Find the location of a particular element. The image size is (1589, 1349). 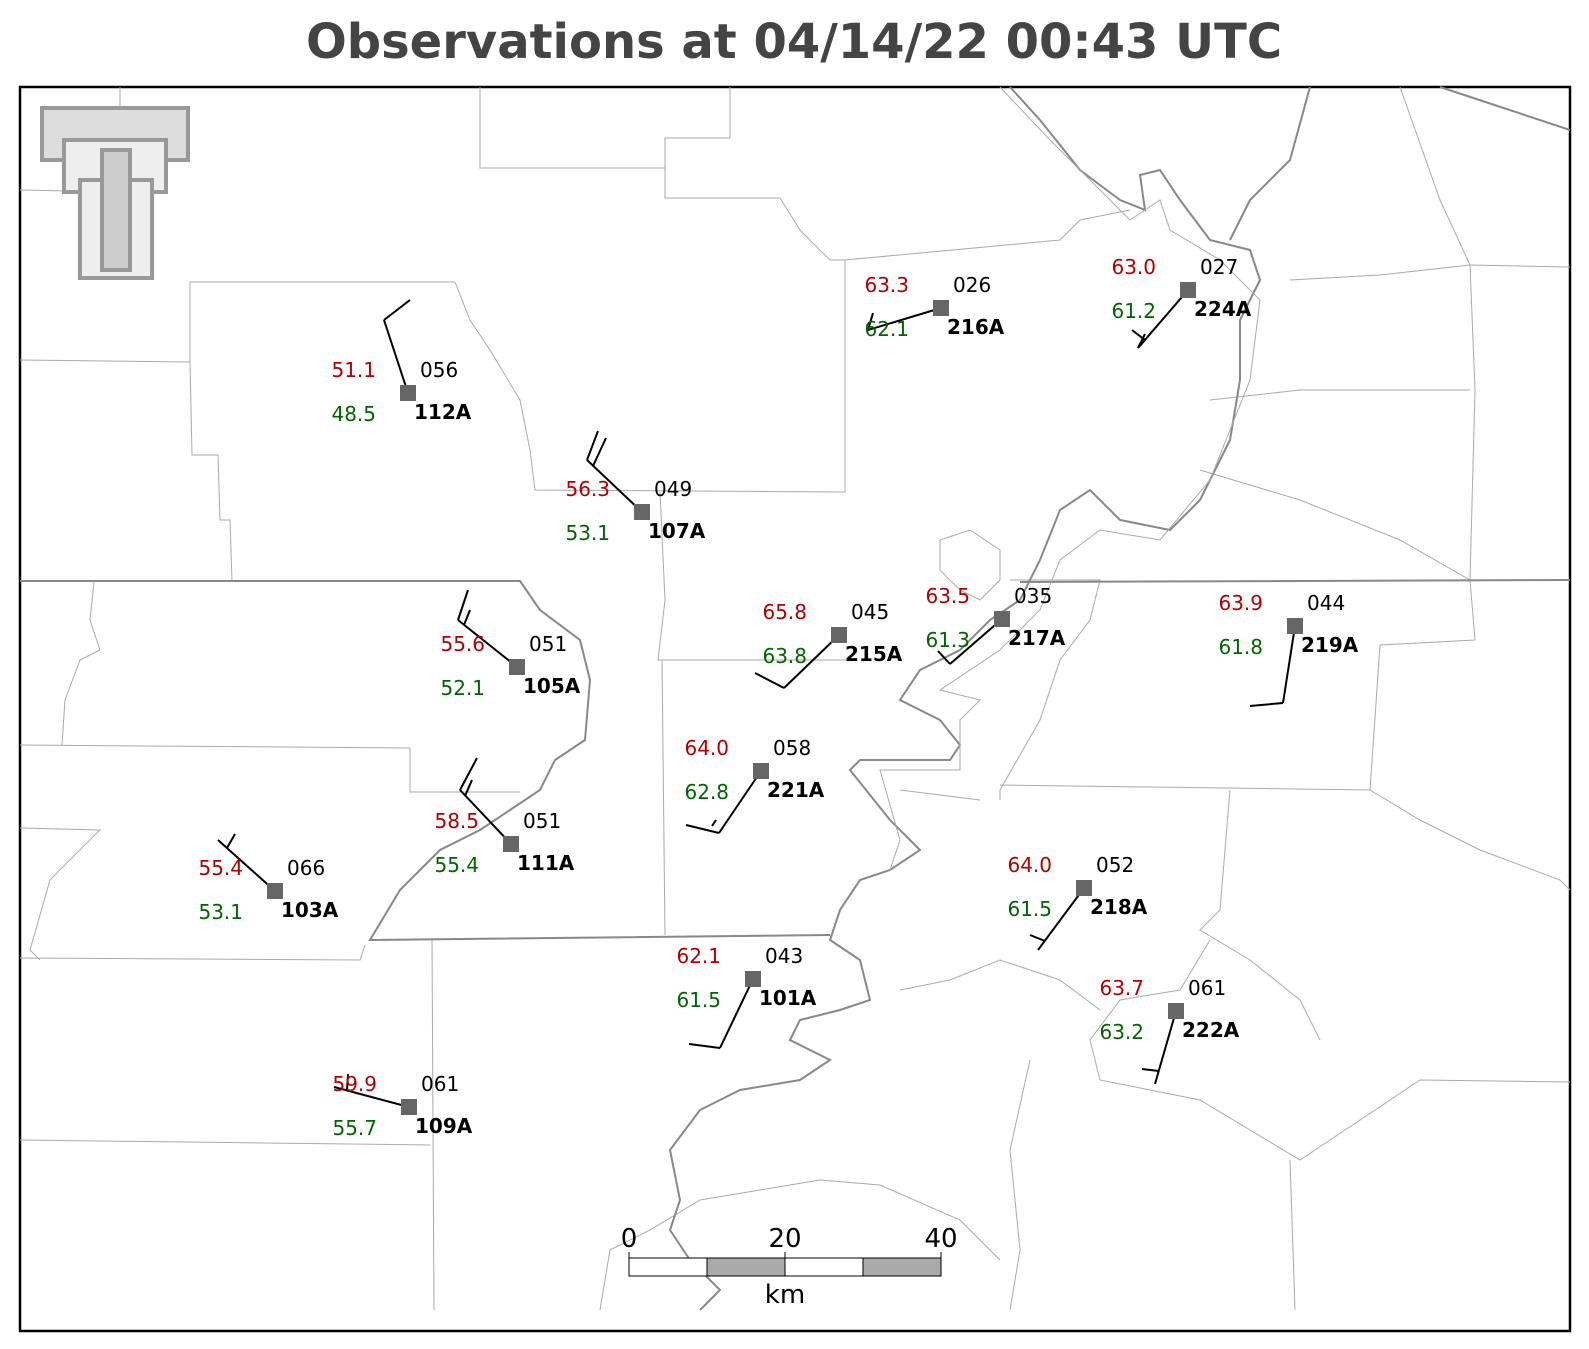

temperature: 63.9 is located at coordinates (1240, 603).